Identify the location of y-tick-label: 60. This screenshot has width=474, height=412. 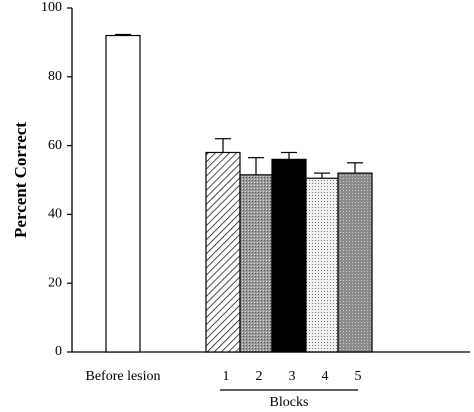
(55, 145).